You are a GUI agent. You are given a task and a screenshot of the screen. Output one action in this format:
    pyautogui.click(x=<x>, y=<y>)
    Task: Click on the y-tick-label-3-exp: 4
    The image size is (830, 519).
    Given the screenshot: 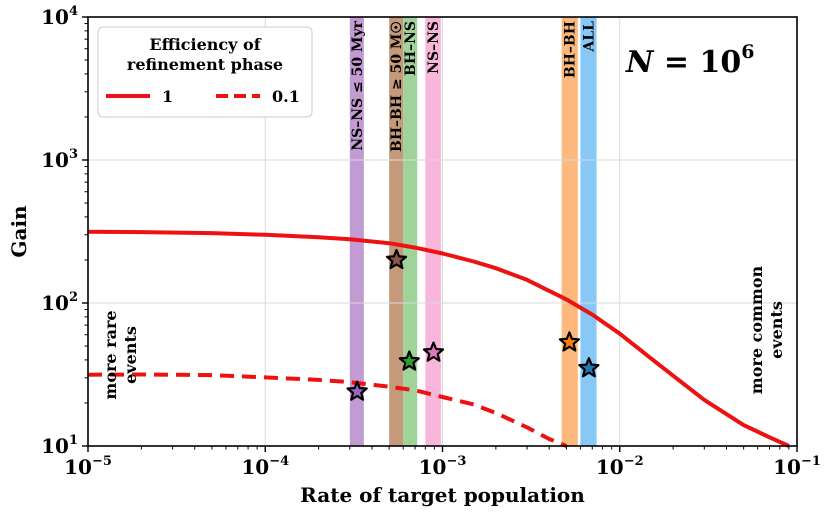 What is the action you would take?
    pyautogui.click(x=73, y=11)
    